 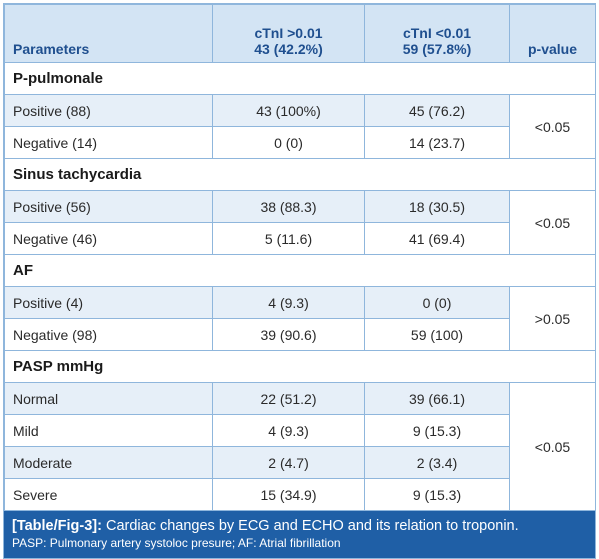 What do you see at coordinates (437, 462) in the screenshot?
I see `cell-group2: 2 (3.4)` at bounding box center [437, 462].